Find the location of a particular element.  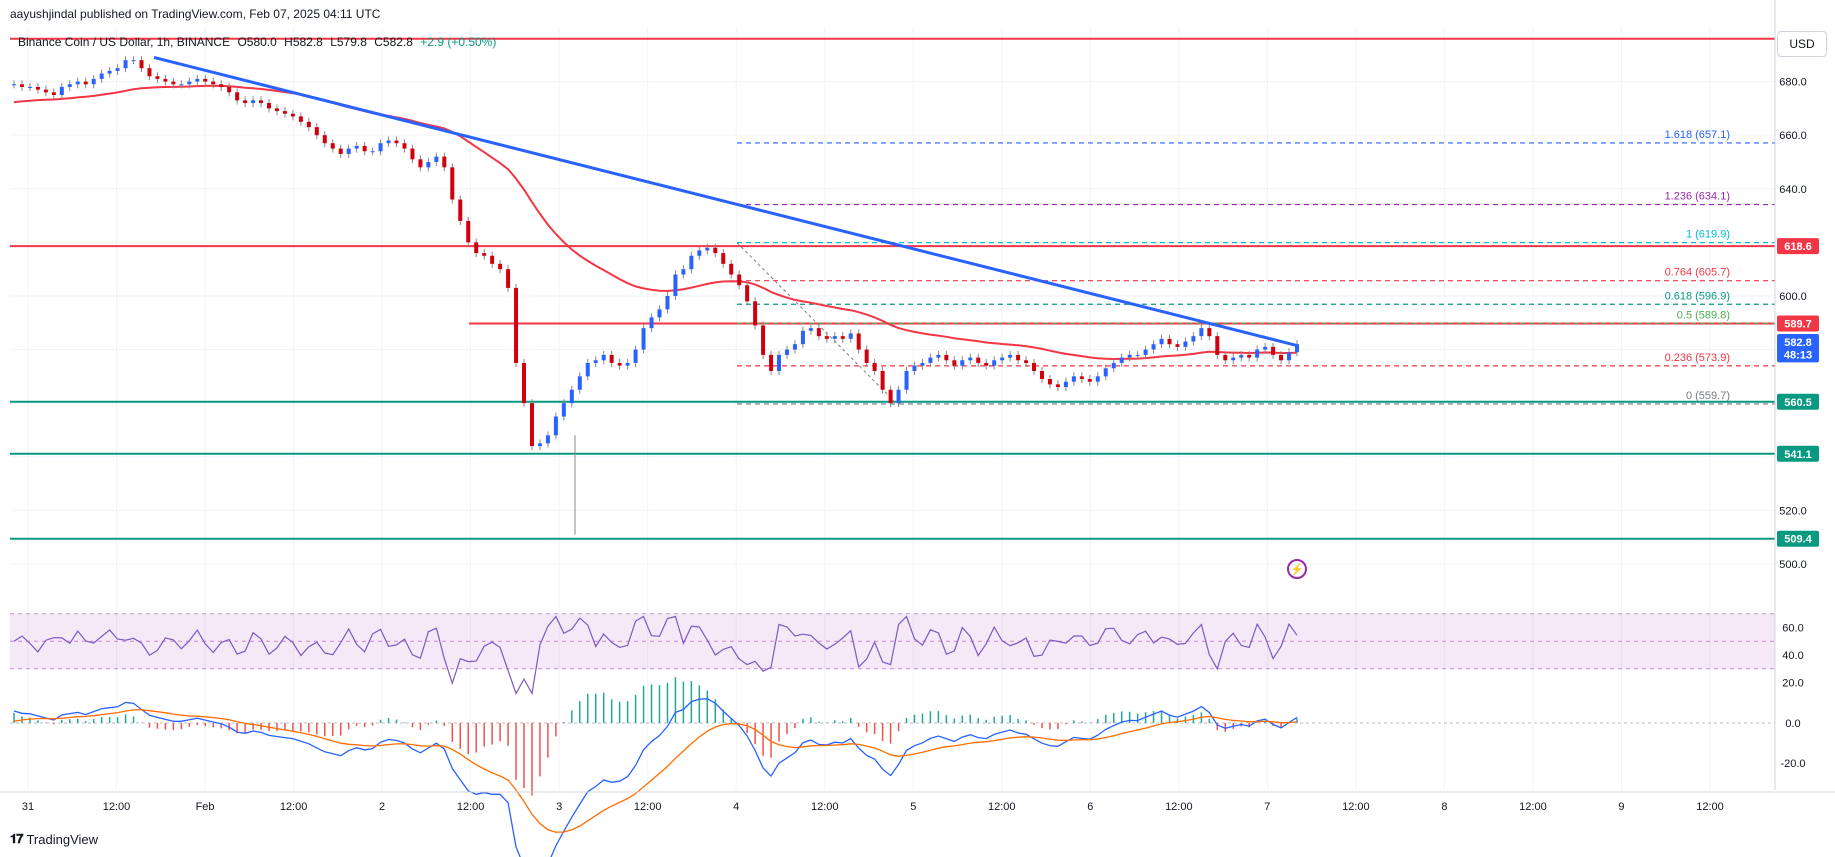

price-tag-label: 560.5 is located at coordinates (1798, 403).